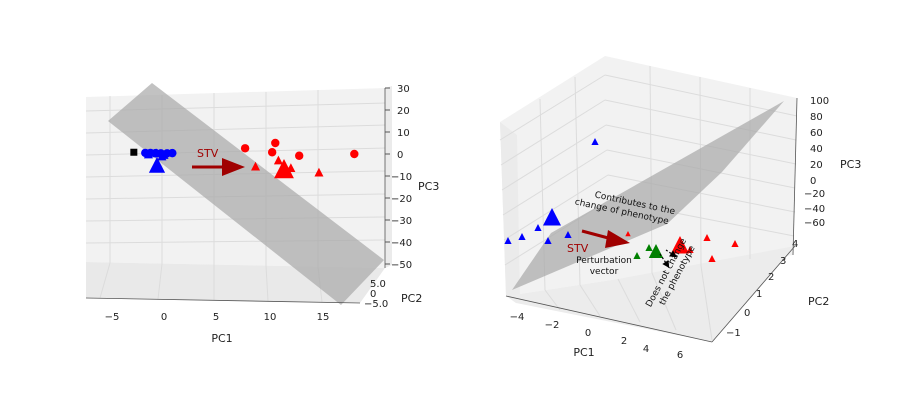 This screenshot has height=400, width=900. Describe the element at coordinates (403, 89) in the screenshot. I see `left-z-tick-label: 30` at that location.